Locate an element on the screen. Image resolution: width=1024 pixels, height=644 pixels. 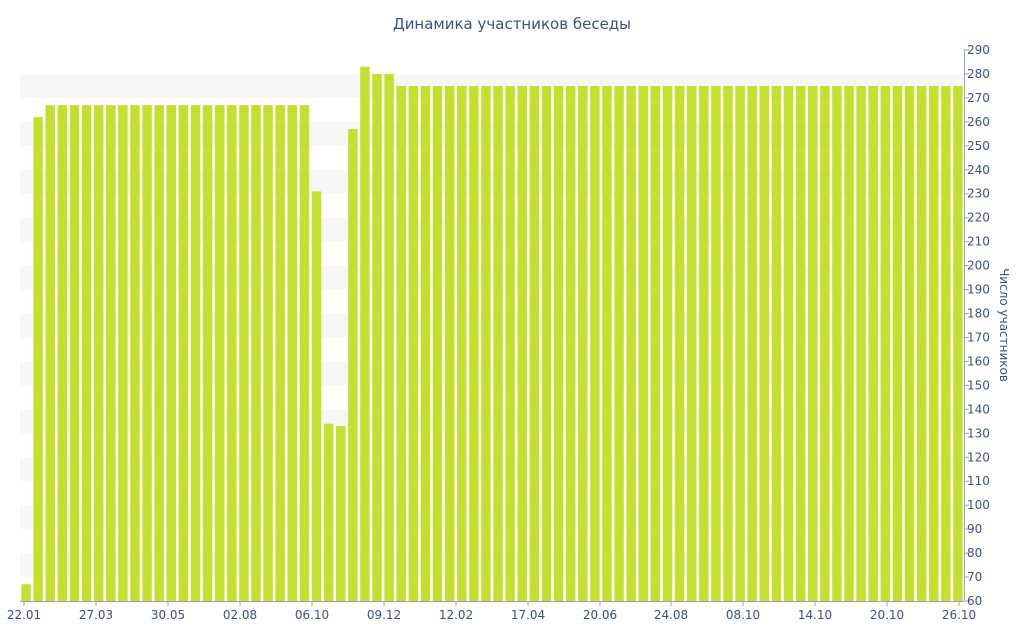
chart-title: Динамика участников беседы is located at coordinates (512, 24).